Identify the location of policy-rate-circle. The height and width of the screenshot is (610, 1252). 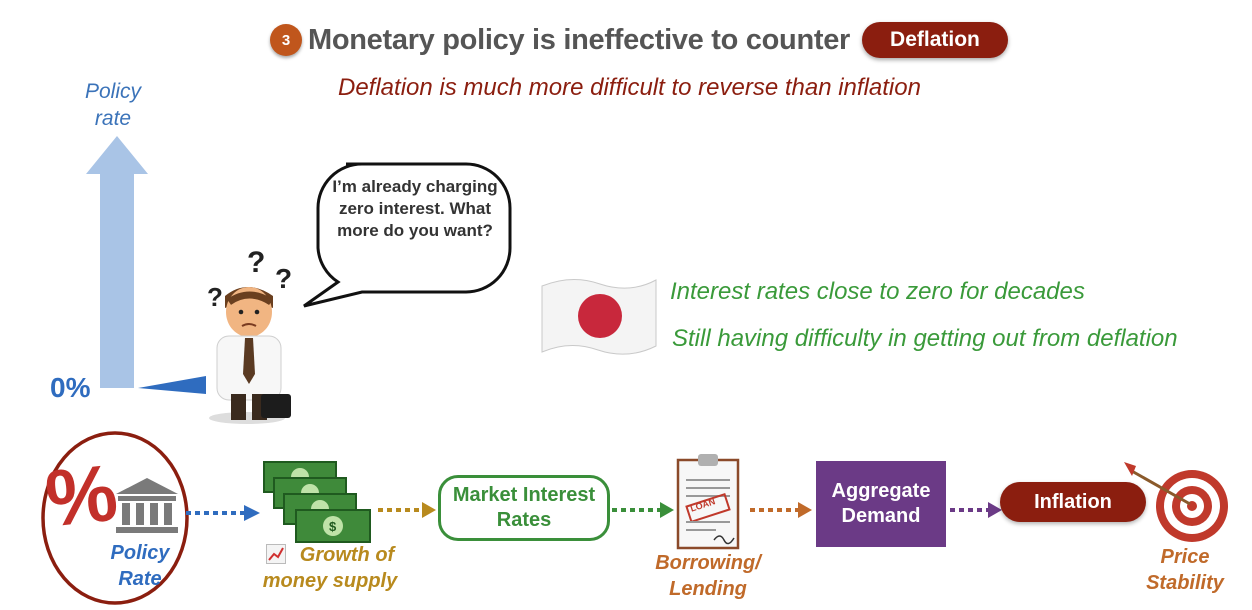
(115, 518).